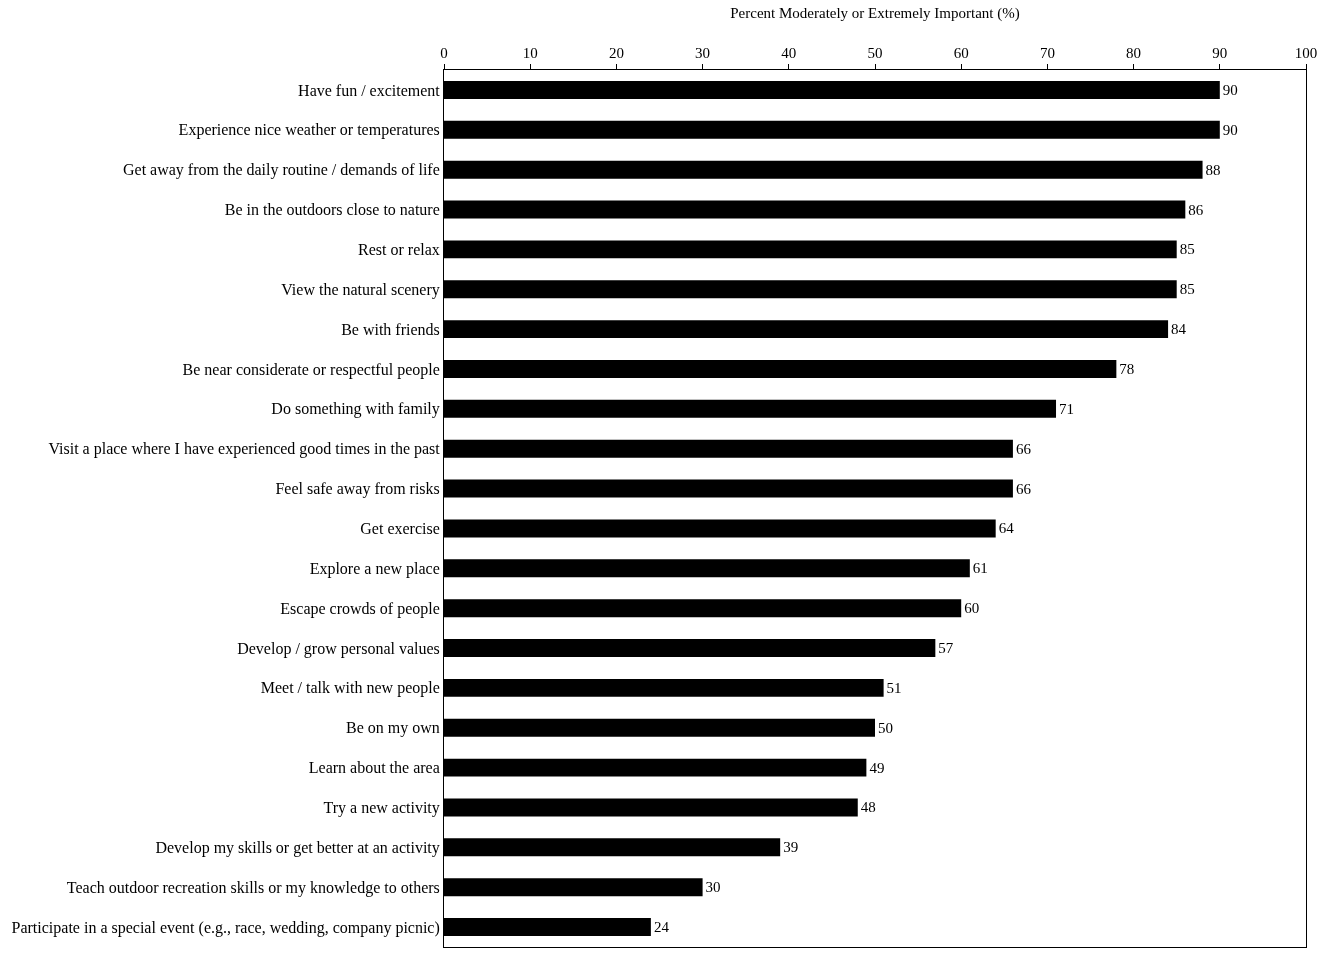 Image resolution: width=1336 pixels, height=967 pixels. Describe the element at coordinates (980, 568) in the screenshot. I see `data-label: 61` at that location.